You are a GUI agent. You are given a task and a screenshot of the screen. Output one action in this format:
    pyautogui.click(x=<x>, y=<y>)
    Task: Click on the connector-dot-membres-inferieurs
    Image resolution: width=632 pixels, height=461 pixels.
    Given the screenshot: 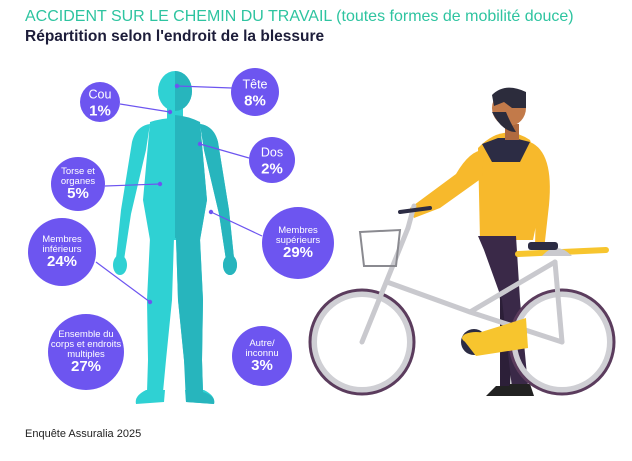 What is the action you would take?
    pyautogui.click(x=150, y=302)
    